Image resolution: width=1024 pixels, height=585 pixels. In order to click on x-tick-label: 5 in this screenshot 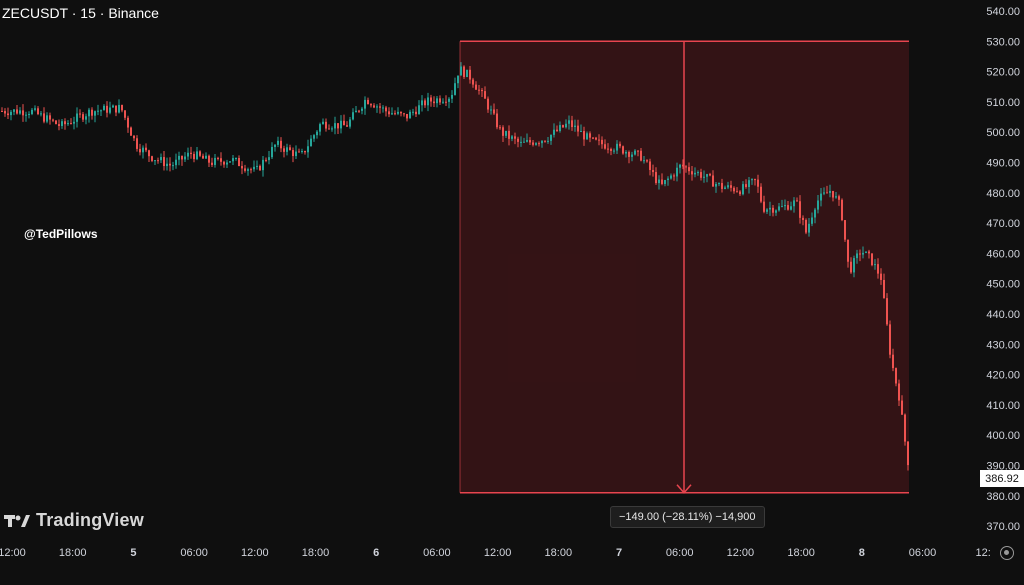, I will do `click(133, 553)`.